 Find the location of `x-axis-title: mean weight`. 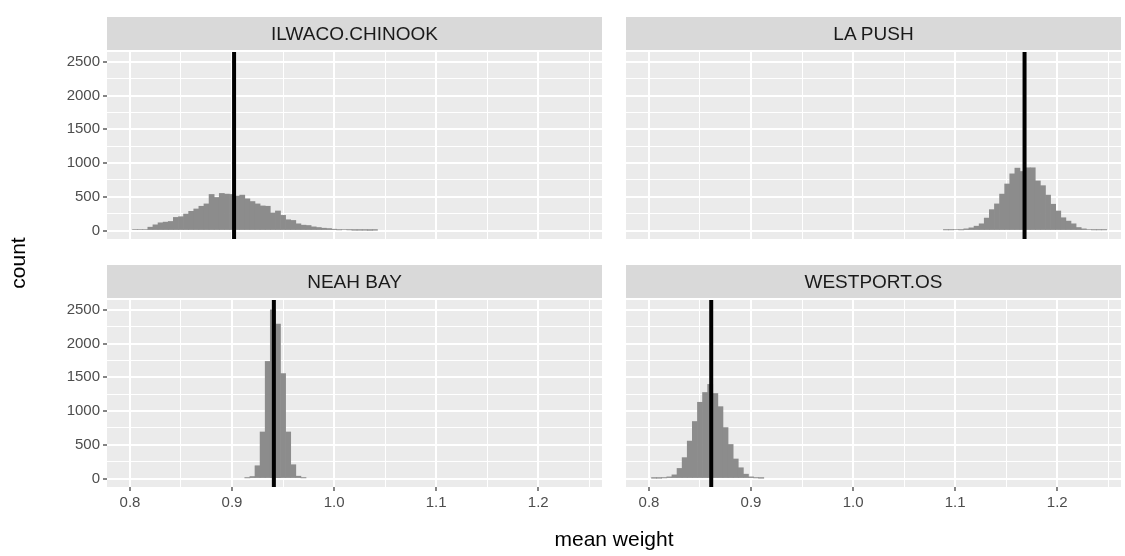

x-axis-title: mean weight is located at coordinates (614, 539).